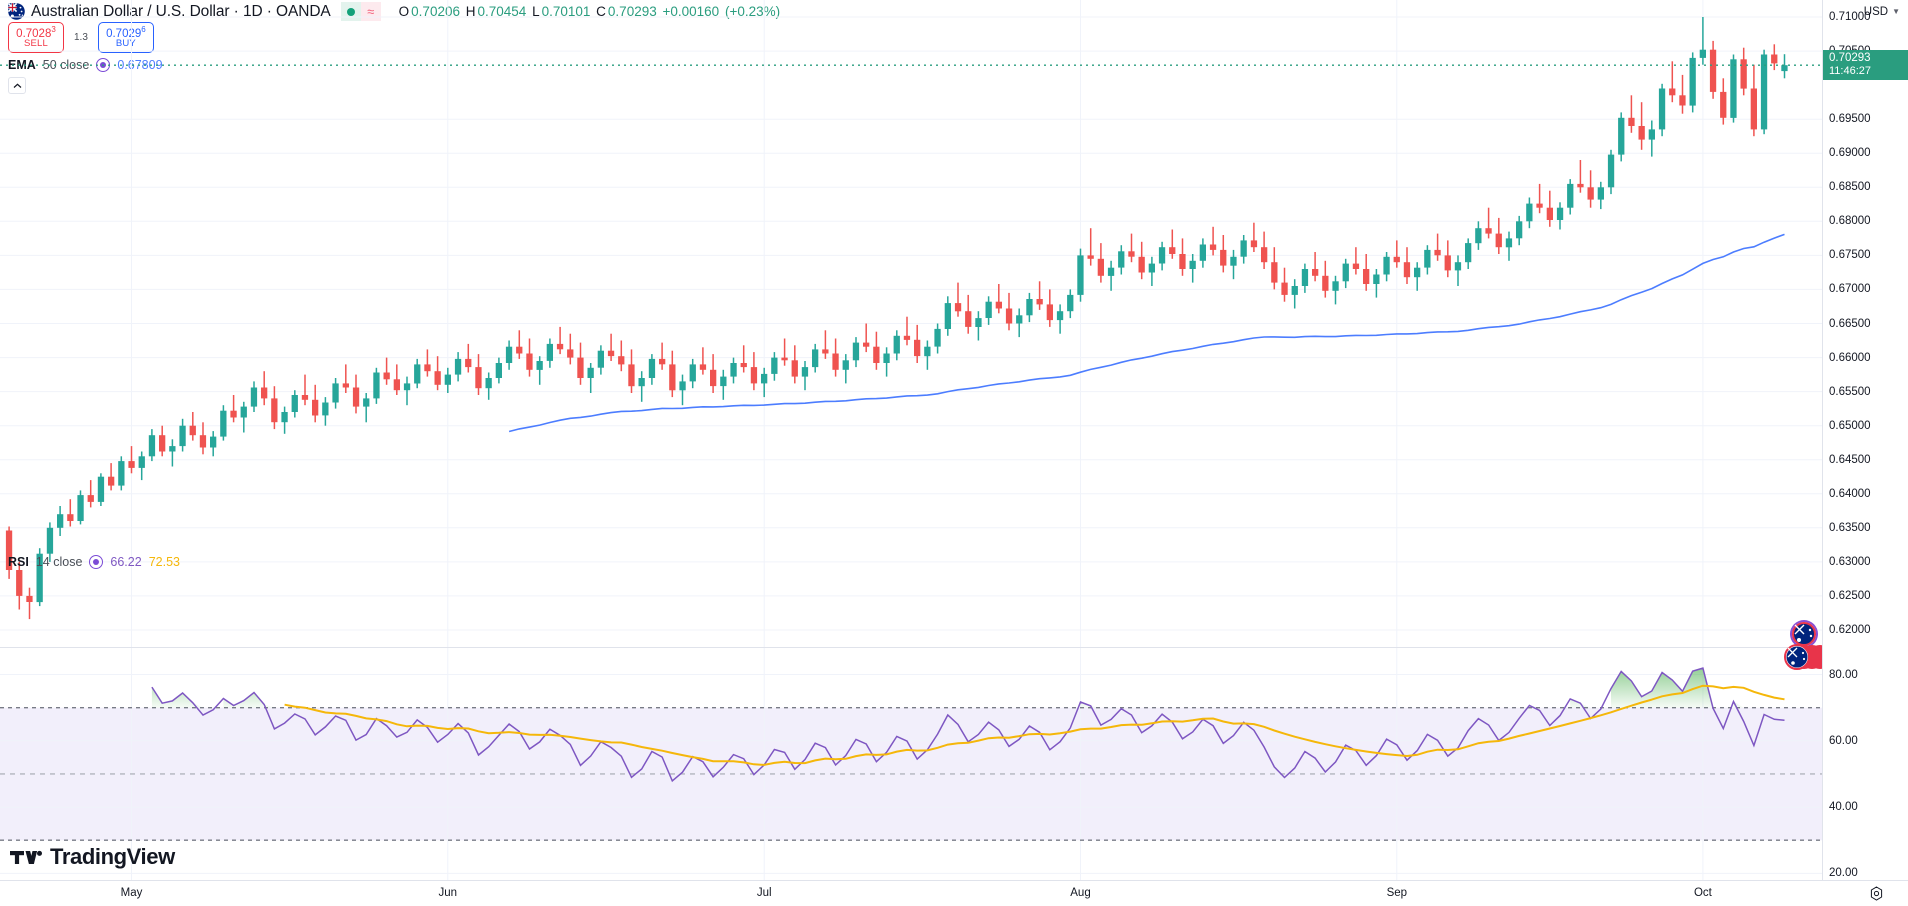 The image size is (1908, 906). I want to click on approx-icon: ≈, so click(370, 11).